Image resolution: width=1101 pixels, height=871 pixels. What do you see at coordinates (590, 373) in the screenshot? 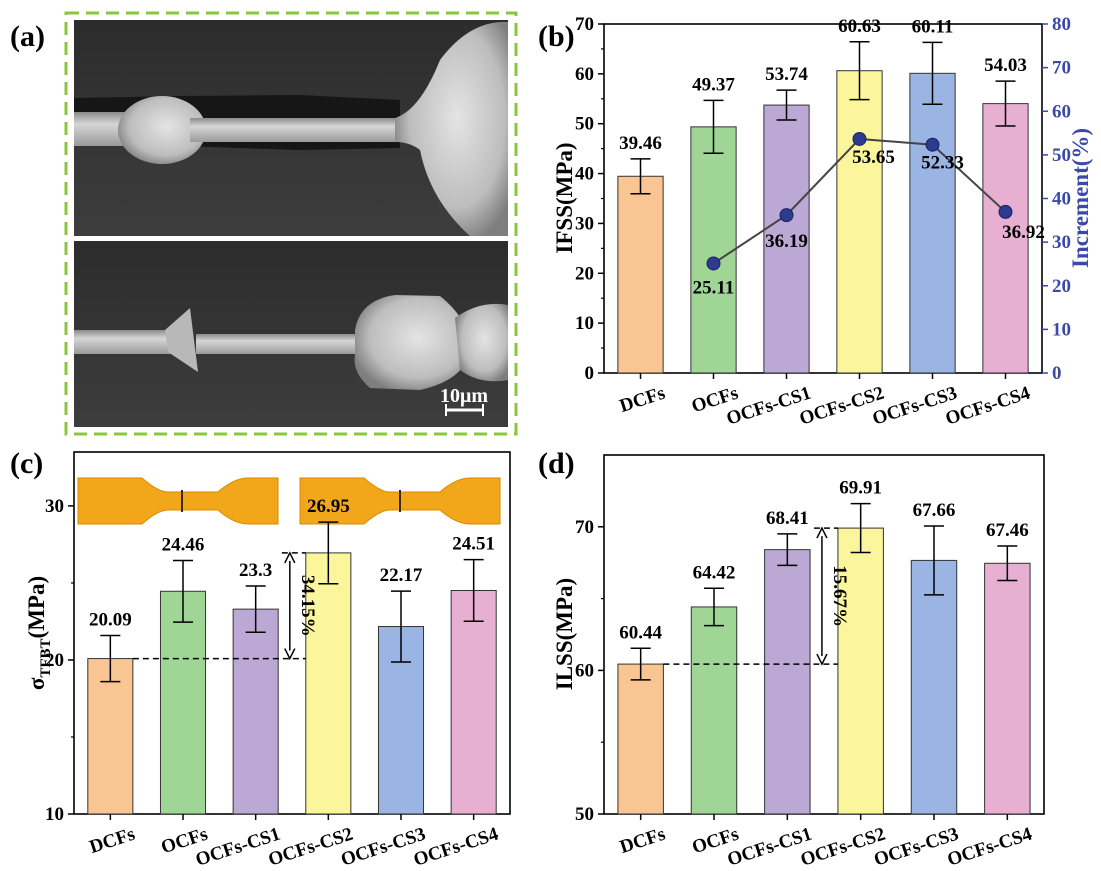
I see `y-tick-label: 0` at bounding box center [590, 373].